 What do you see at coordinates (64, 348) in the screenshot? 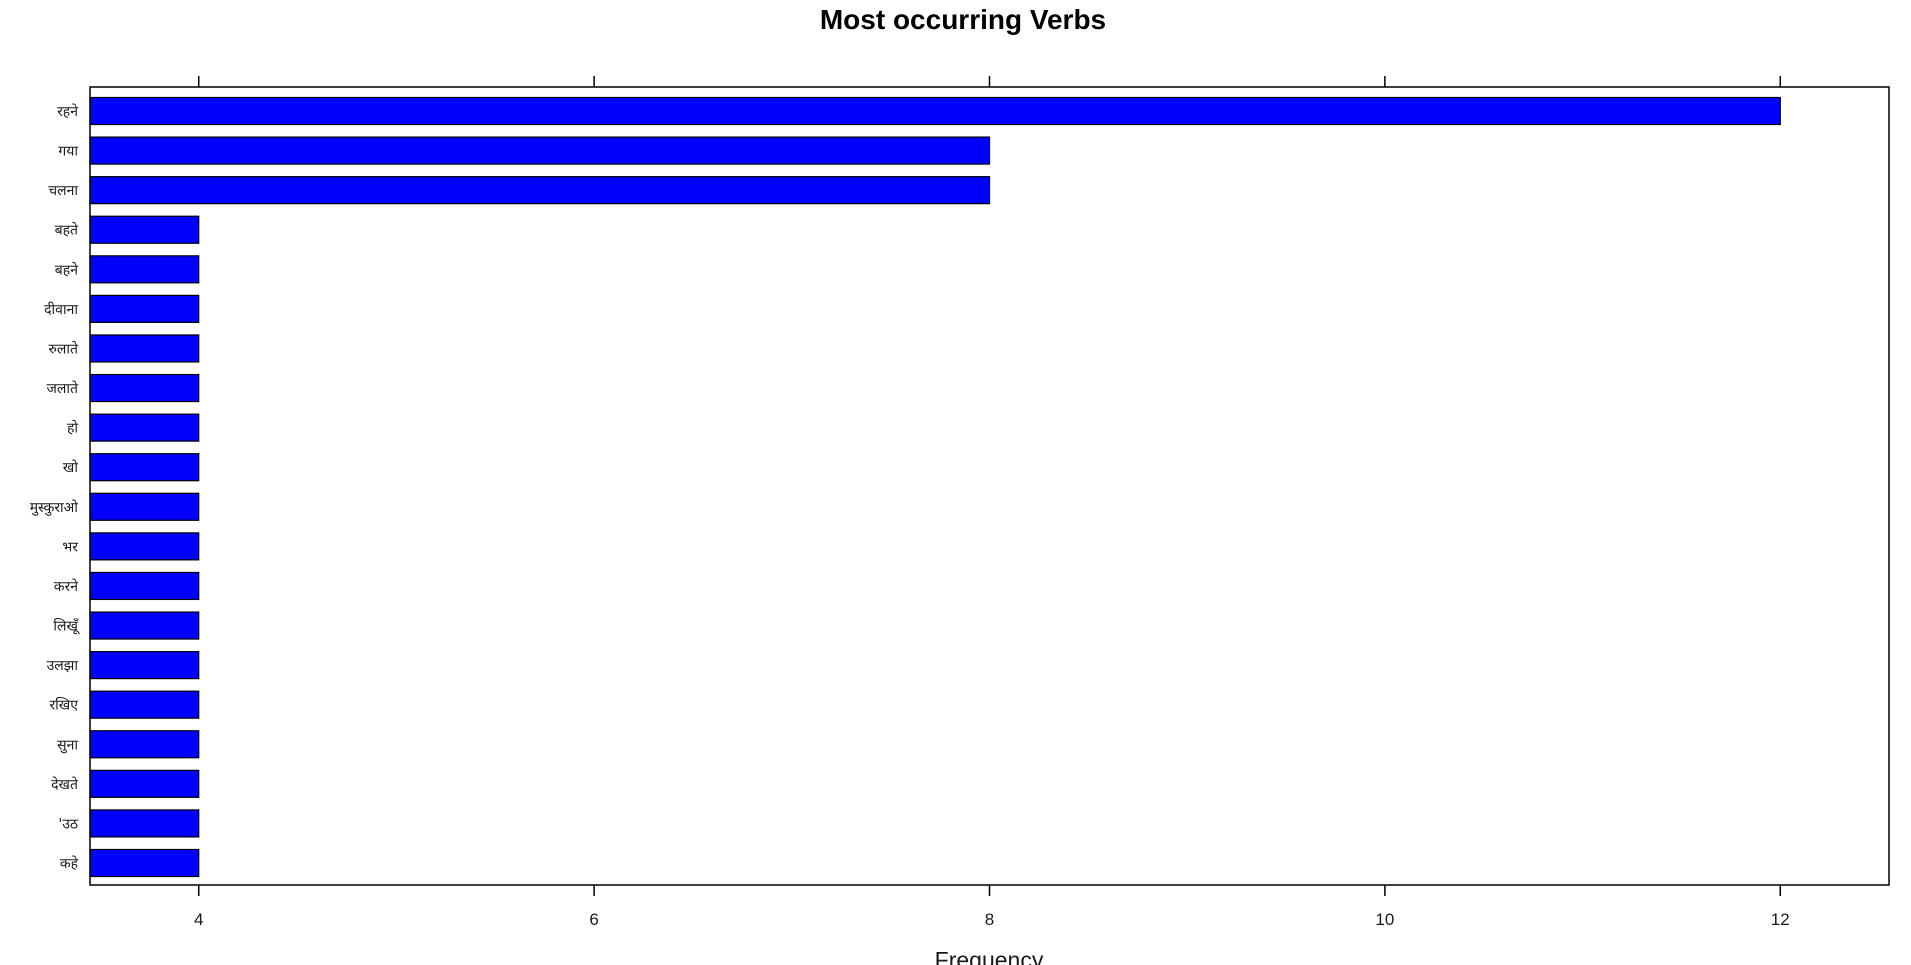
I see `category-label: रुलाते` at bounding box center [64, 348].